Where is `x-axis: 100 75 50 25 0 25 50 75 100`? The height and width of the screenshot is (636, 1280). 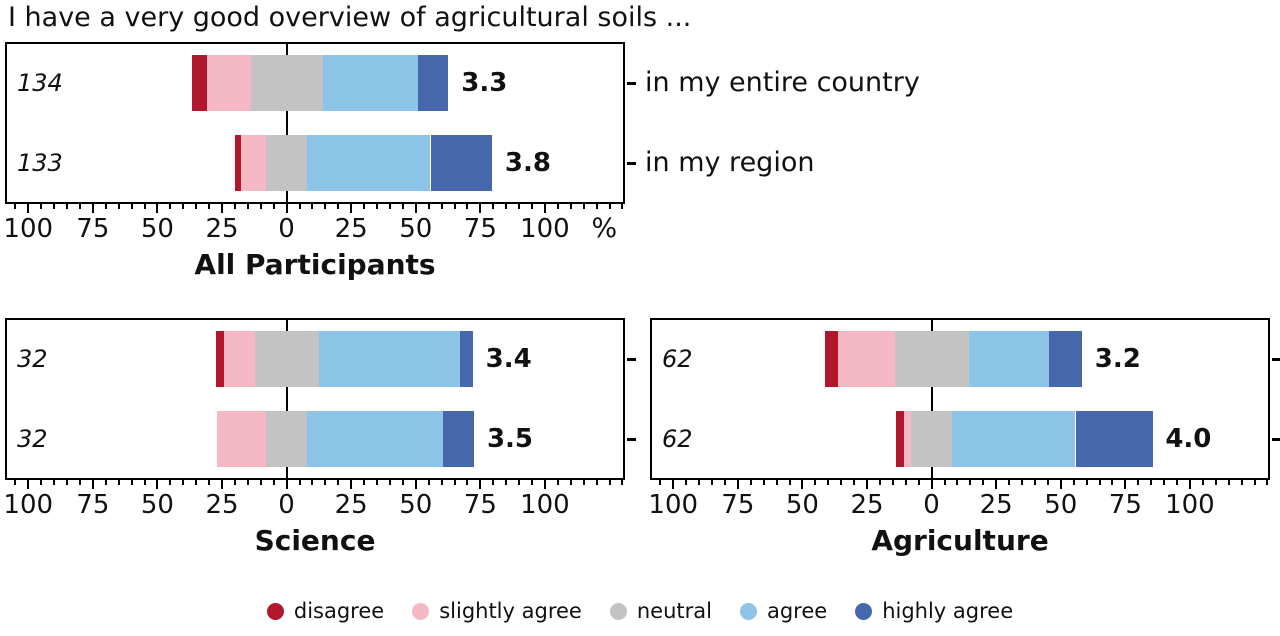 x-axis: 100 75 50 25 0 25 50 75 100 is located at coordinates (959, 504).